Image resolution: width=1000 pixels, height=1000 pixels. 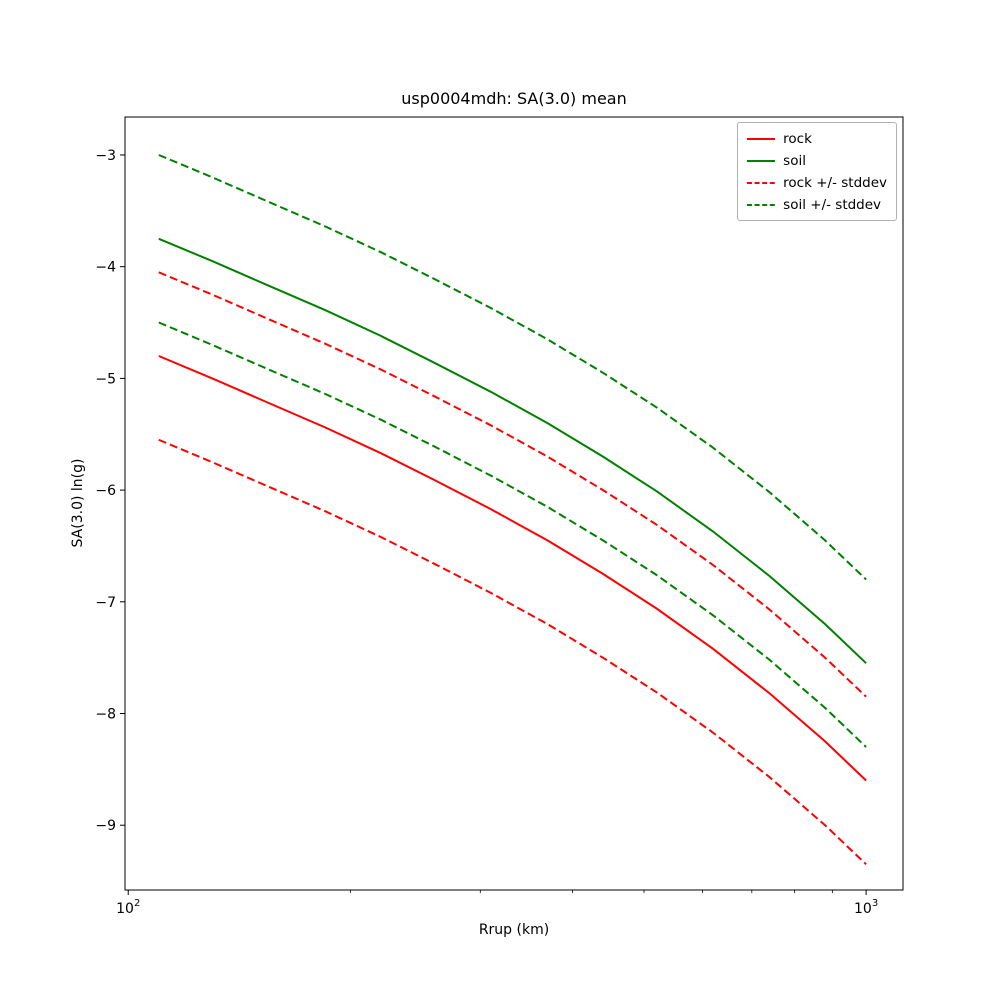 I want to click on legend-label: rock +/- stddev, so click(x=835, y=182).